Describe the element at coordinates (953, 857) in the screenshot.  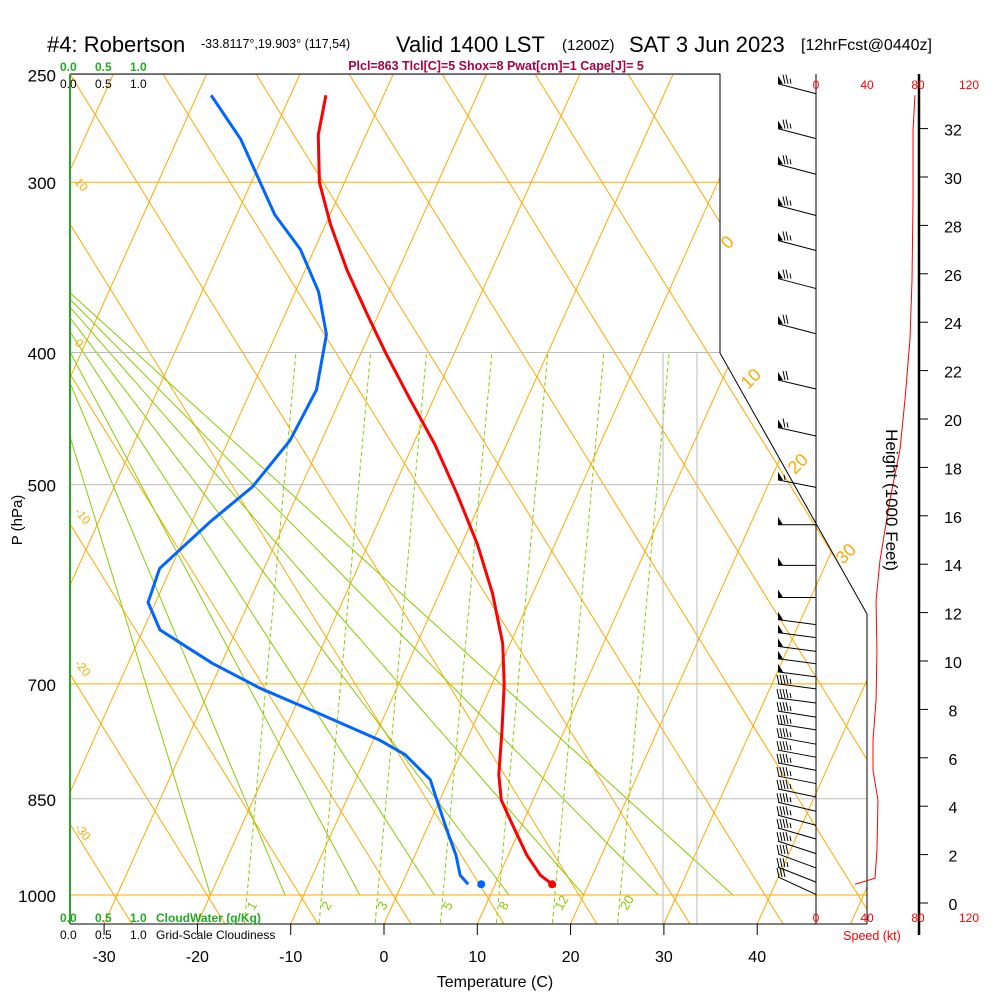
I see `height-tick-label: 2` at that location.